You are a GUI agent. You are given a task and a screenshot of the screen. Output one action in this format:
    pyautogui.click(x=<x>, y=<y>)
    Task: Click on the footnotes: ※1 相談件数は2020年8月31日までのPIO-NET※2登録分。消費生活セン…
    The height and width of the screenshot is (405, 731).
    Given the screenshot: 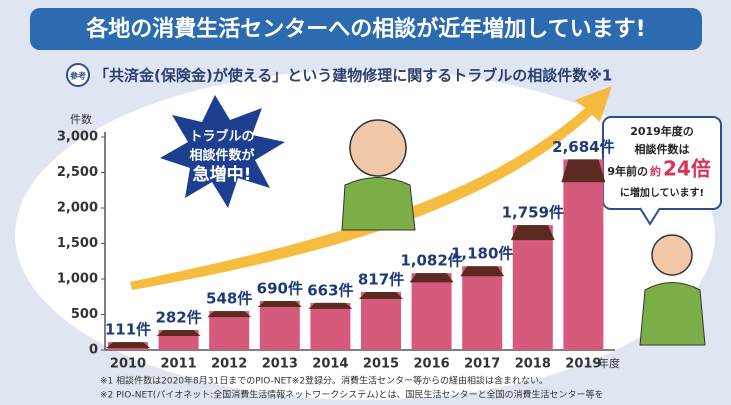 What is the action you would take?
    pyautogui.click(x=352, y=388)
    